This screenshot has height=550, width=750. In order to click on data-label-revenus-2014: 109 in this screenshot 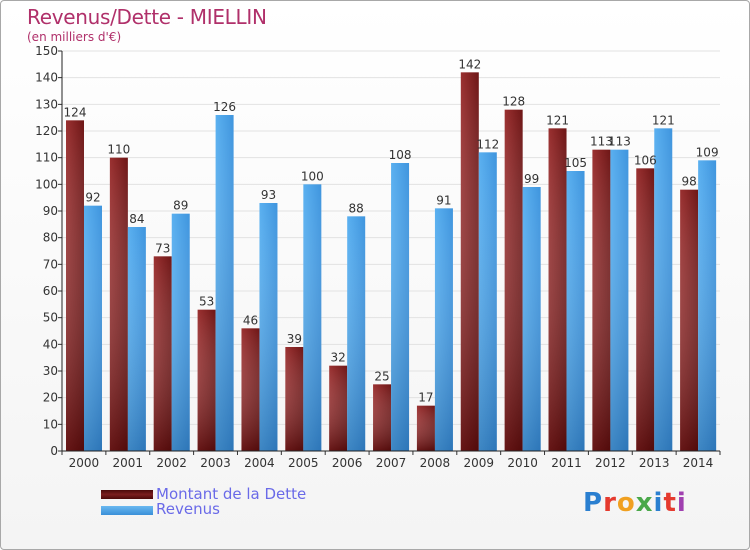, I will do `click(707, 152)`.